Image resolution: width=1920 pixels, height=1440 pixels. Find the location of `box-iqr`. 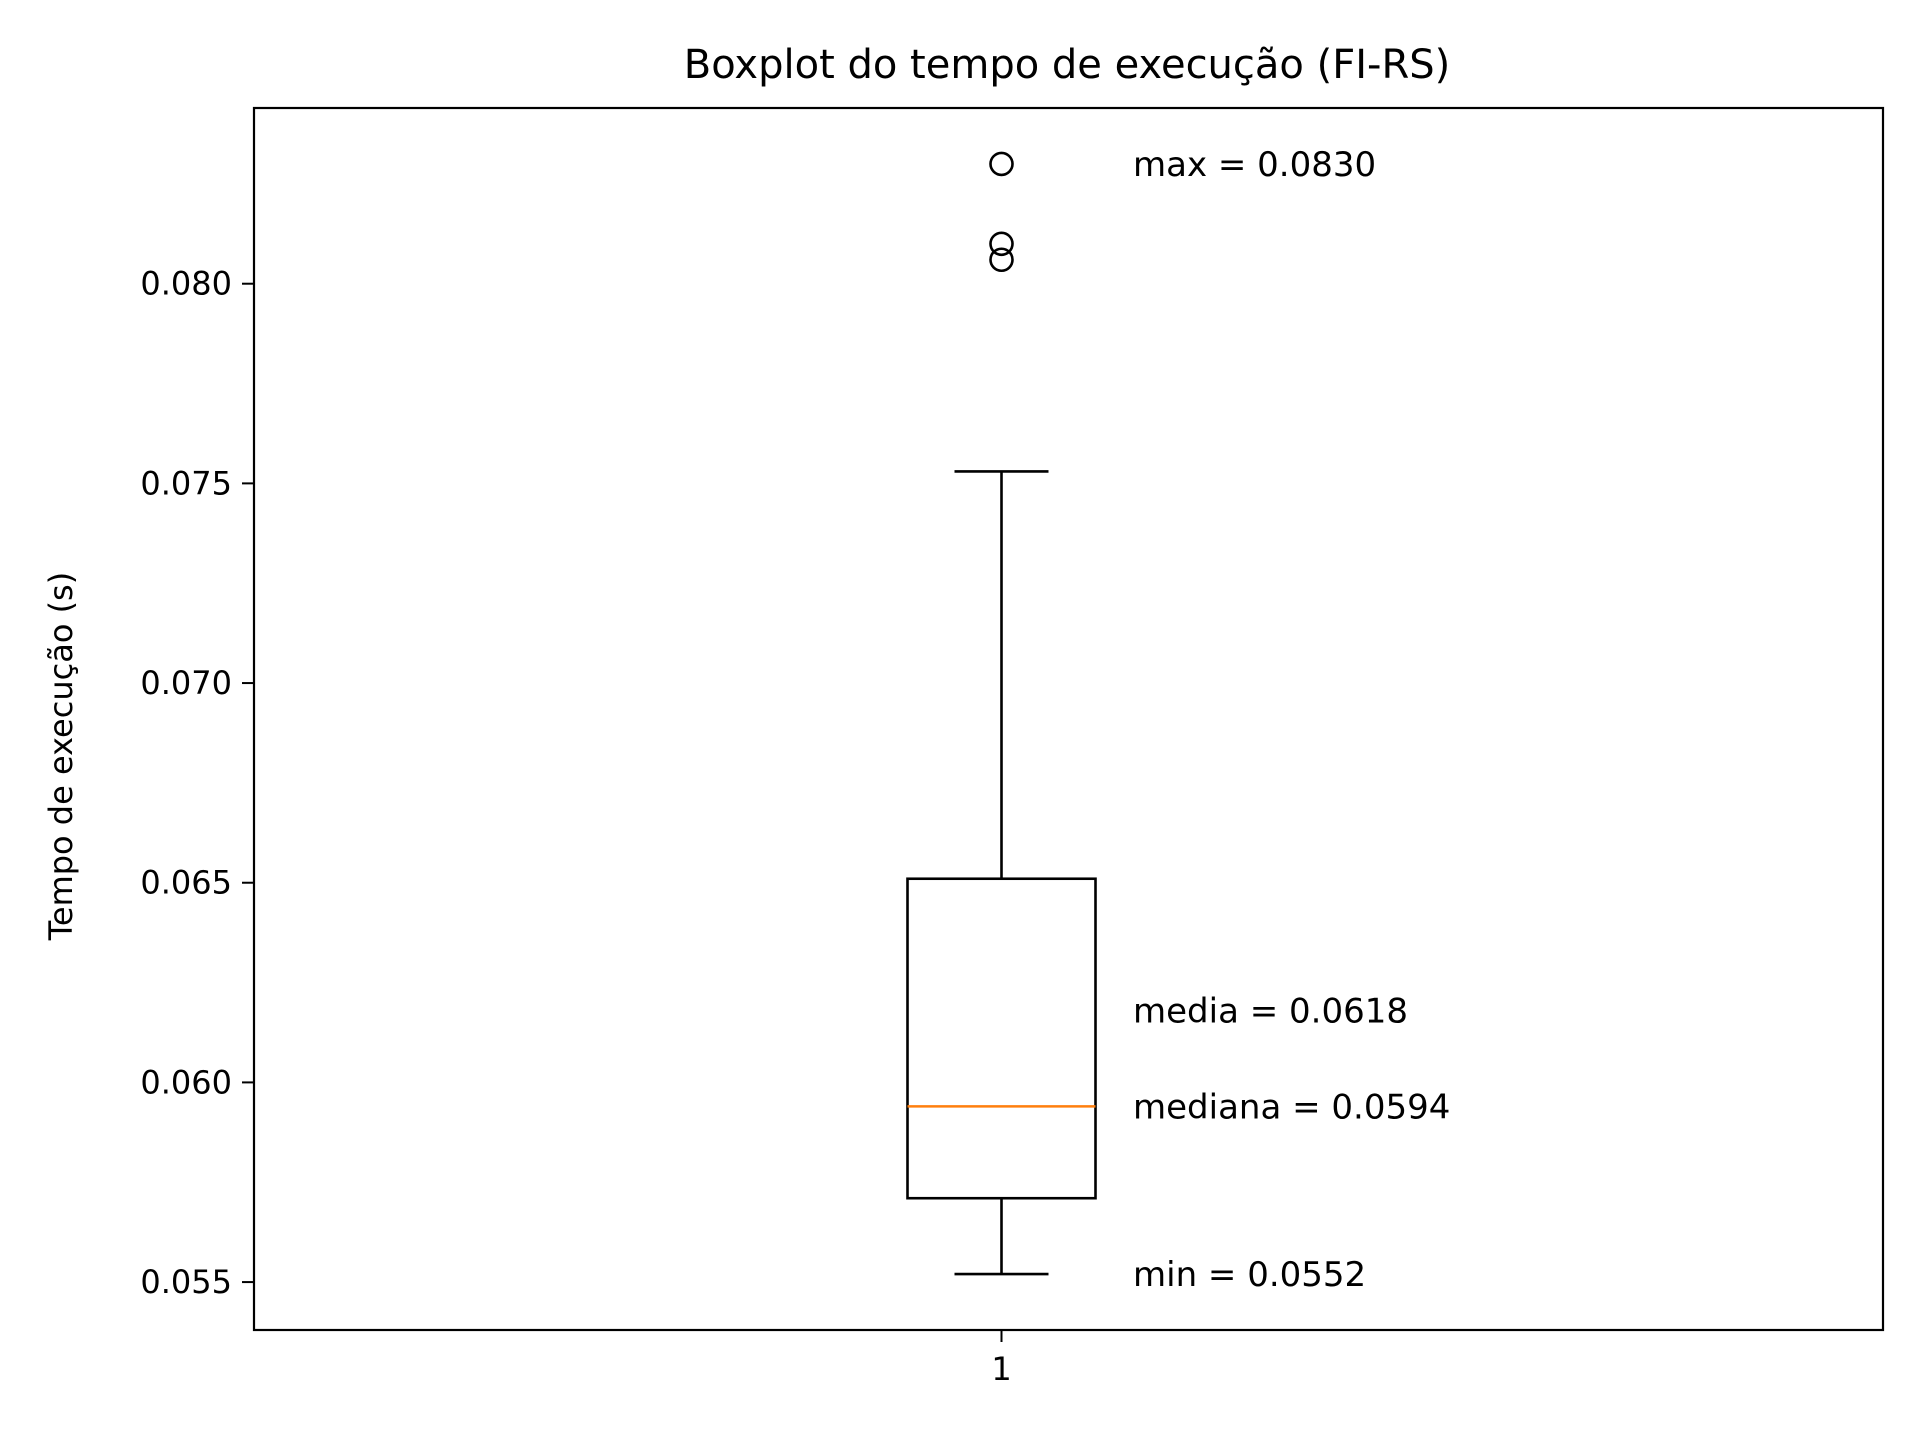

box-iqr is located at coordinates (1001, 1038).